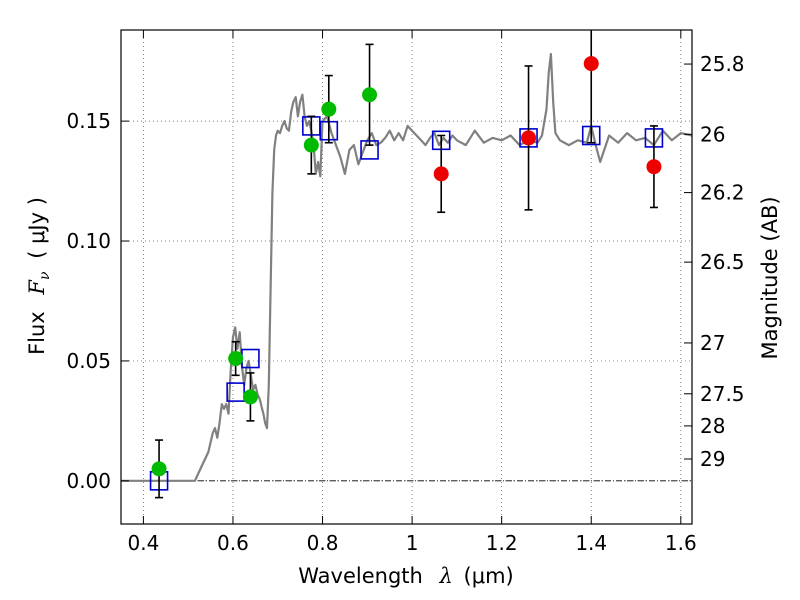 This screenshot has width=800, height=600. Describe the element at coordinates (45, 275) in the screenshot. I see `y-axis-label-subscript: ν` at that location.